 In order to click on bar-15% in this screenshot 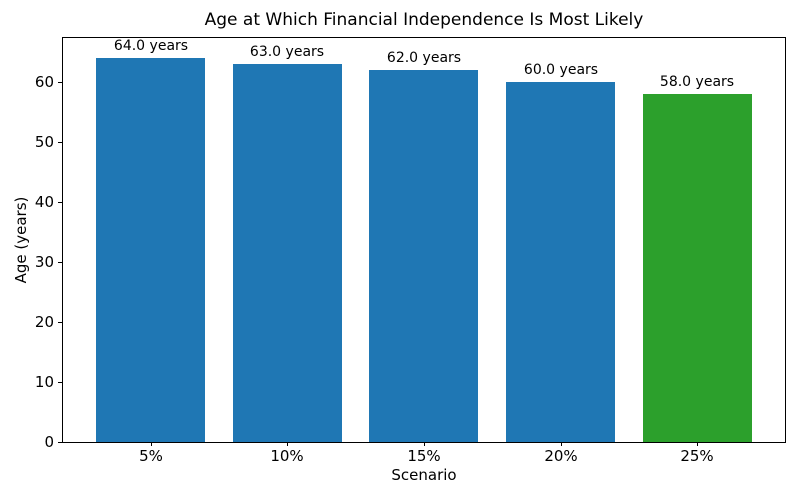, I will do `click(423, 256)`.